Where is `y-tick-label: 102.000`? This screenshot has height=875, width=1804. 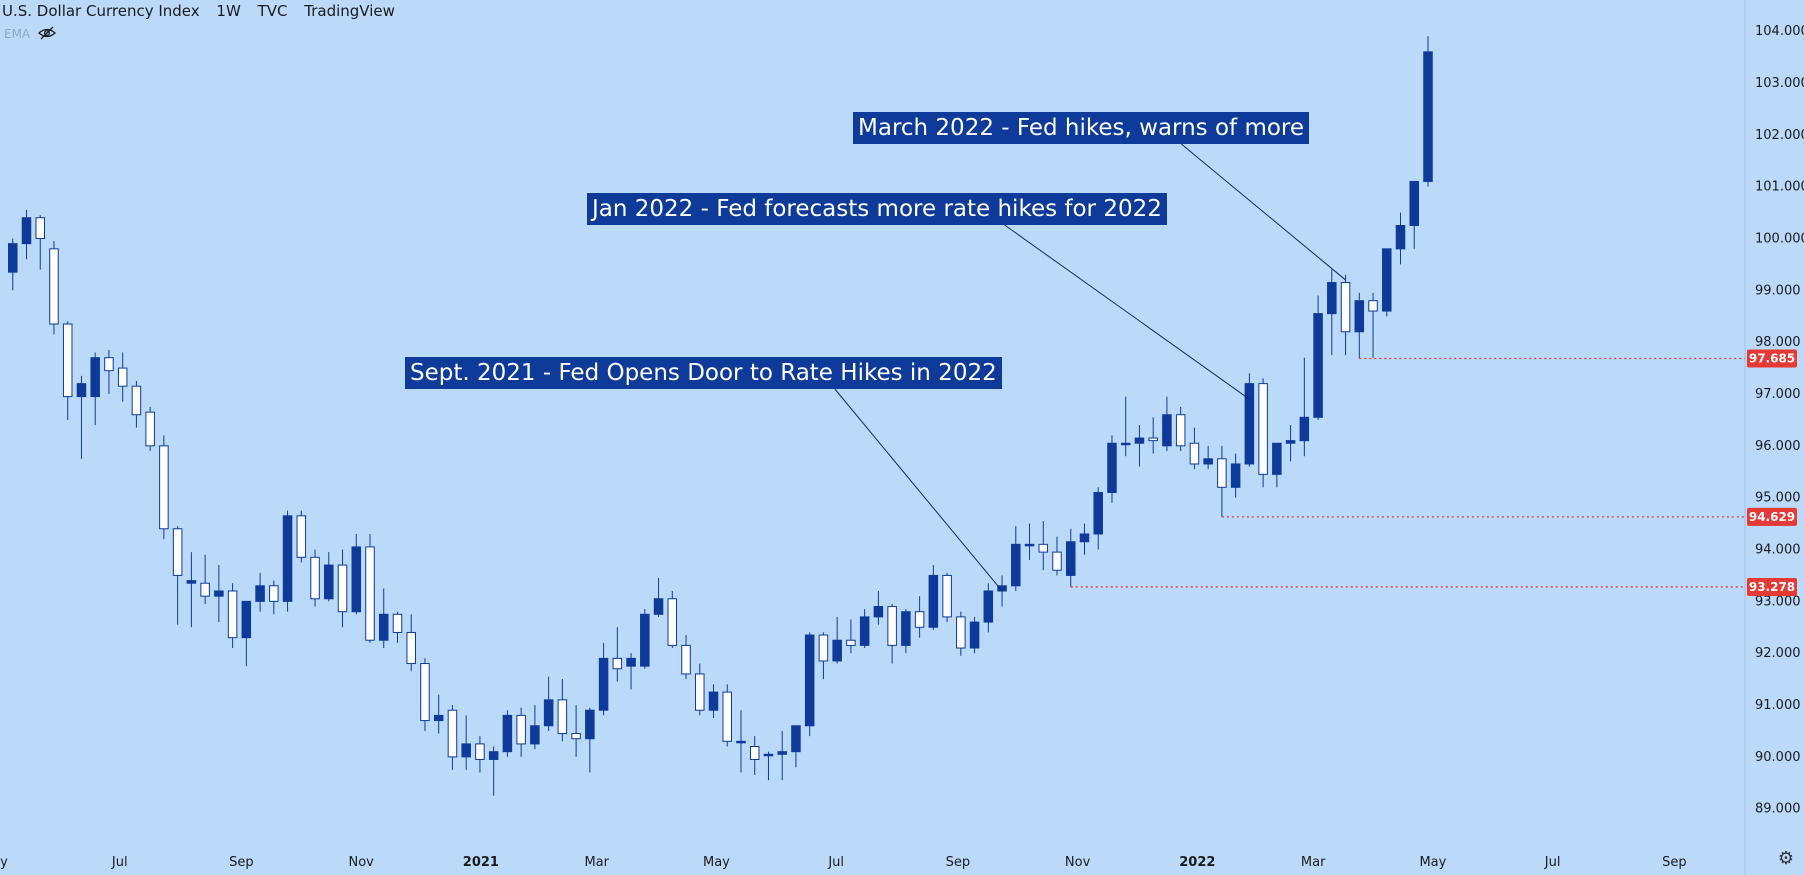
y-tick-label: 102.000 is located at coordinates (1779, 135).